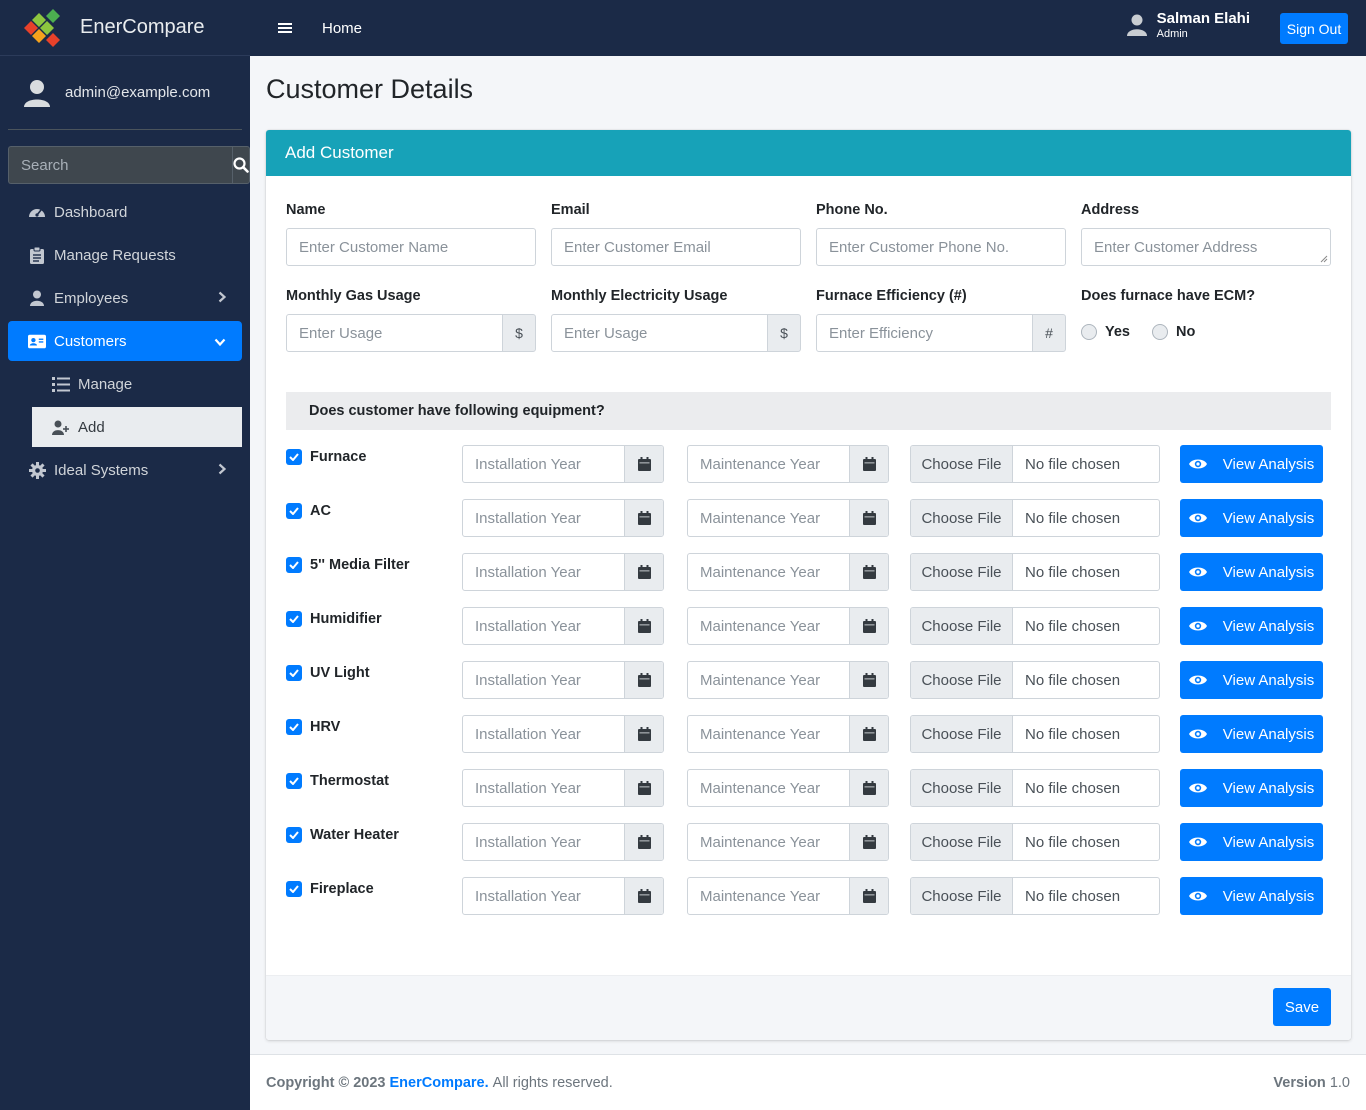 The width and height of the screenshot is (1366, 1110). Describe the element at coordinates (125, 341) in the screenshot. I see `sidebar-item-customers: Customers` at that location.